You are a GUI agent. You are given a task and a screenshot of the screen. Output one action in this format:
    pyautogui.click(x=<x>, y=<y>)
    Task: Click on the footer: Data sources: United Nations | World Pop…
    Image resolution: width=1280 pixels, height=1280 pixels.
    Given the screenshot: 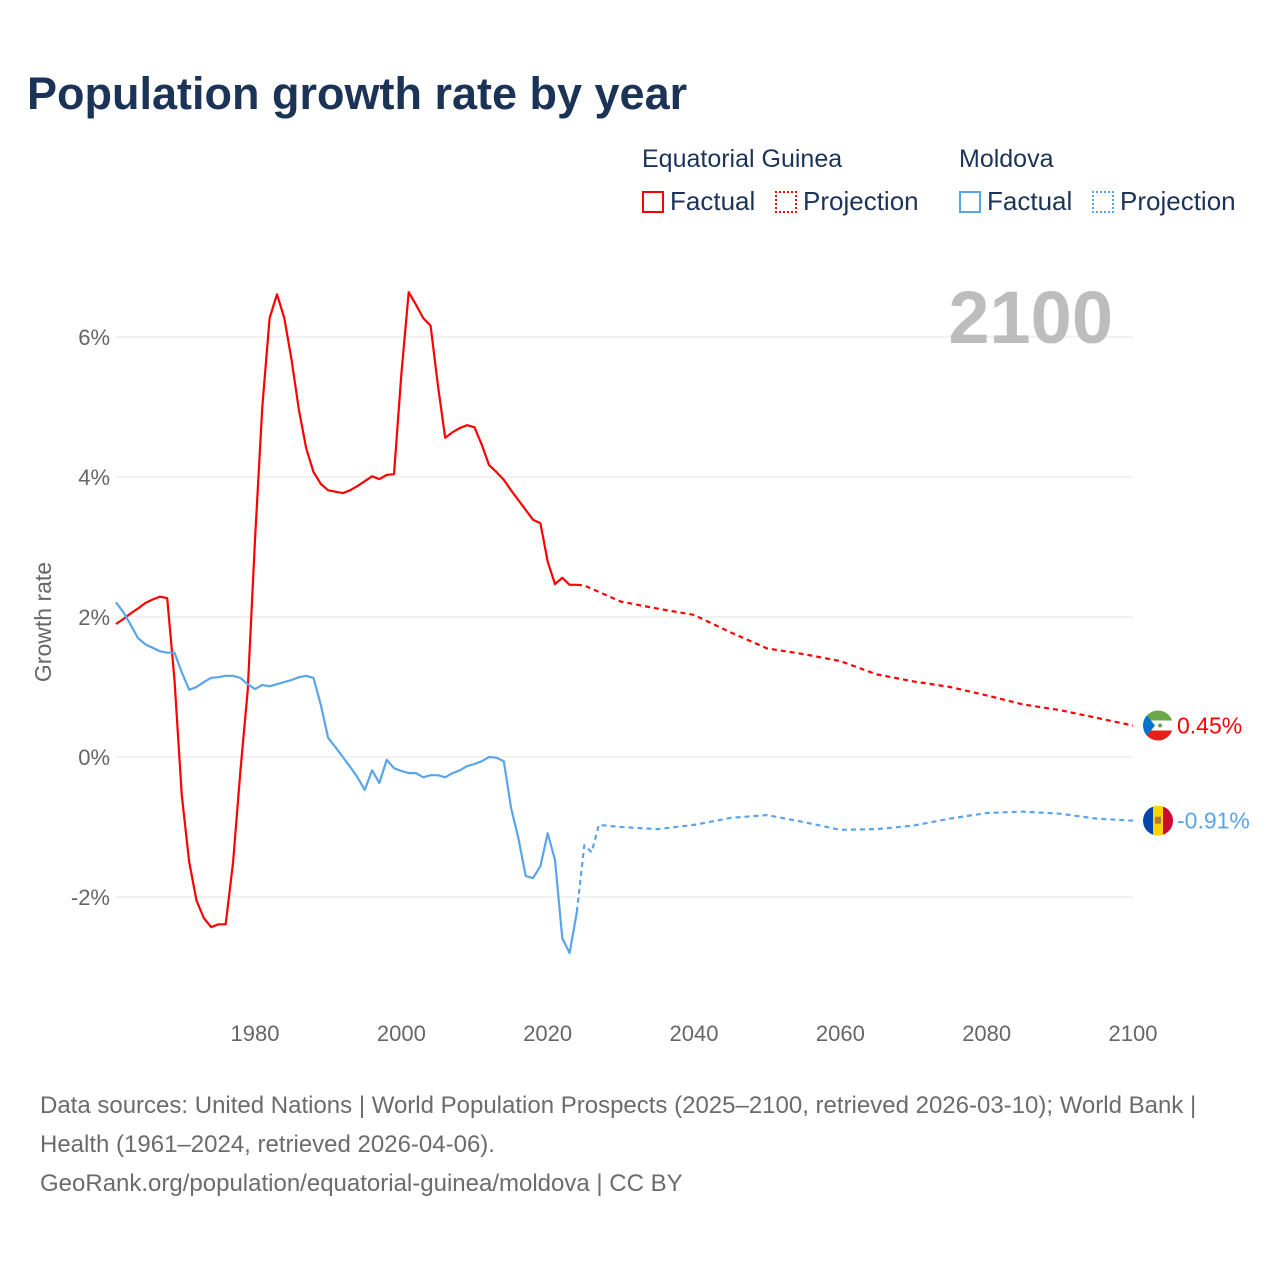 What is the action you would take?
    pyautogui.click(x=640, y=1144)
    